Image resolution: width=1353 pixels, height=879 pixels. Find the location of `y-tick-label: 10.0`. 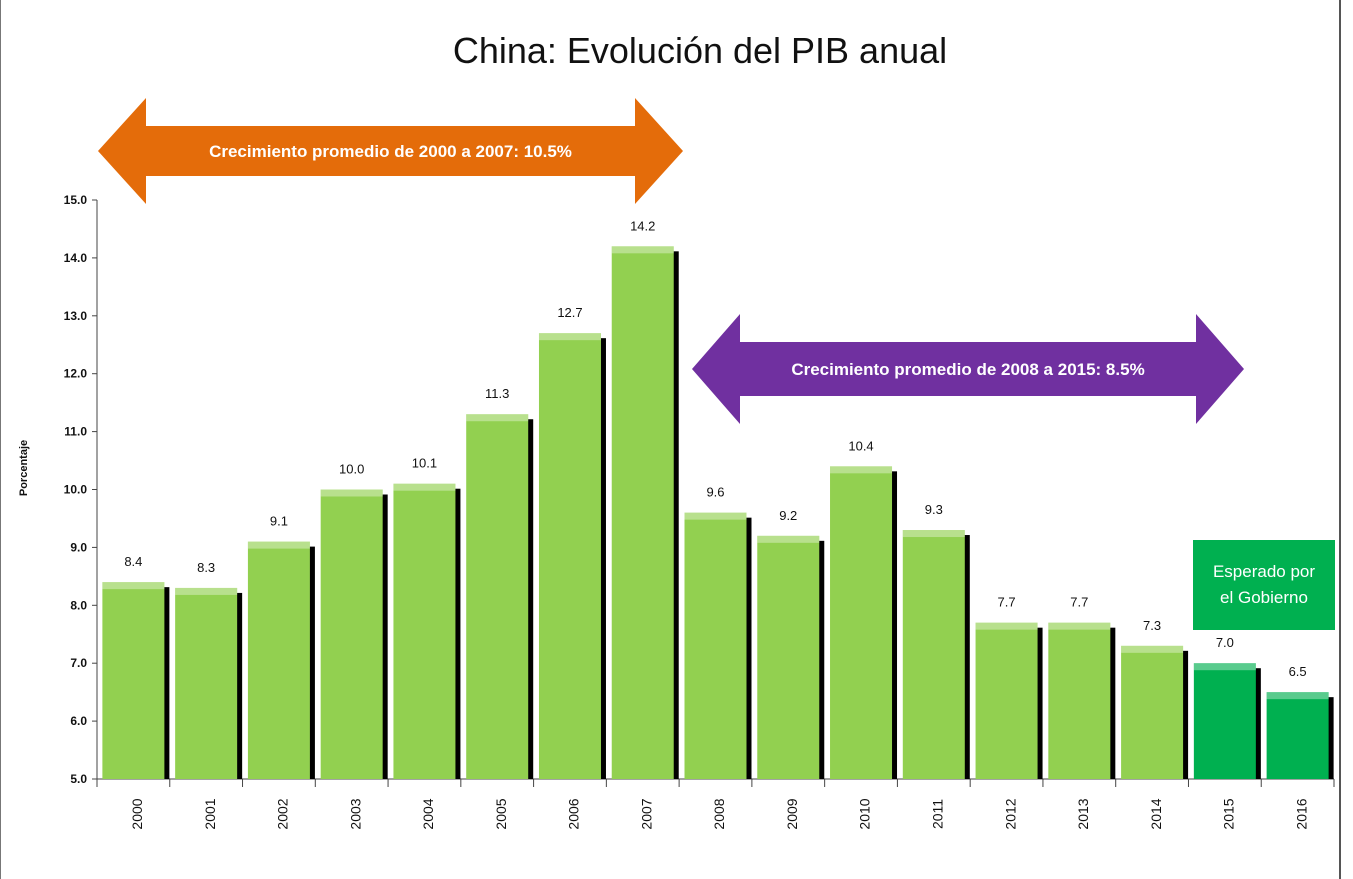

y-tick-label: 10.0 is located at coordinates (76, 490).